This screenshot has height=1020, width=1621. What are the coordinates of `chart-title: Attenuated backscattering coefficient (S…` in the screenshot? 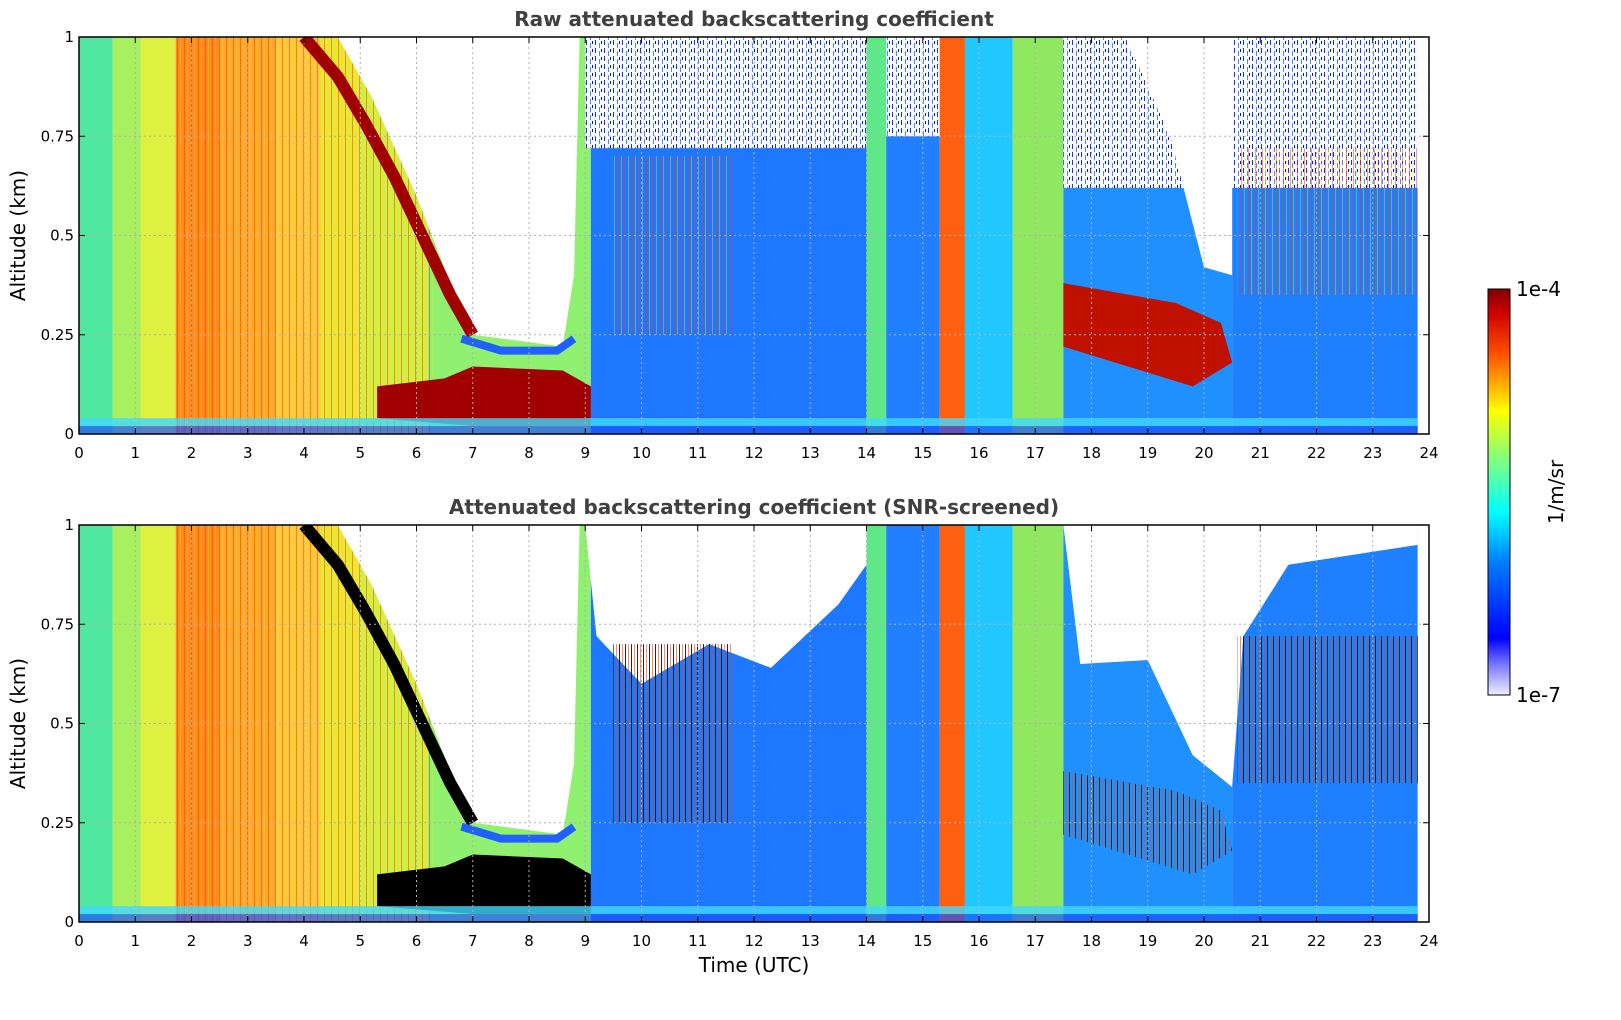 It's located at (754, 507).